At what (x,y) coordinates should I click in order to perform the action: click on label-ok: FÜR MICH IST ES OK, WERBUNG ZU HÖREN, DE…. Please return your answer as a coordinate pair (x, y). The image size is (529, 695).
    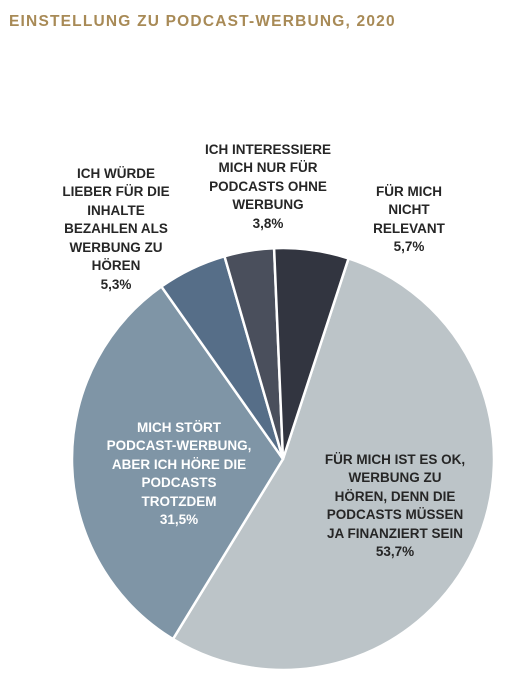
    Looking at the image, I should click on (395, 506).